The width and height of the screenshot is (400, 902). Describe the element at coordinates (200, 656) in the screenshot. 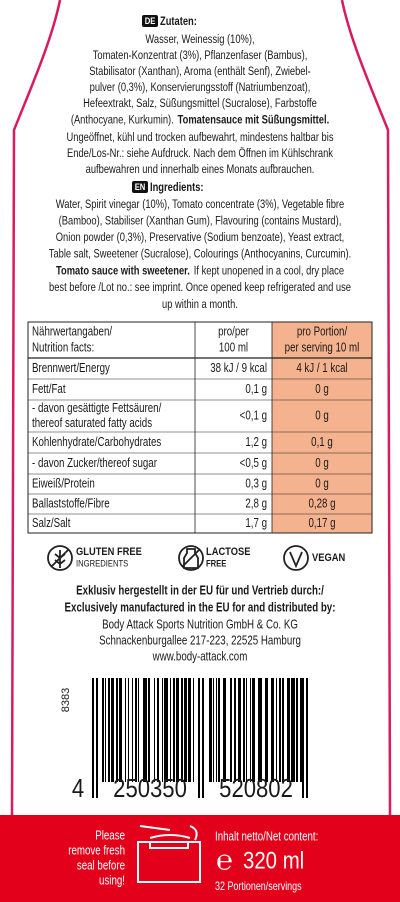

I see `distributor-line: www.body-attack.com` at that location.